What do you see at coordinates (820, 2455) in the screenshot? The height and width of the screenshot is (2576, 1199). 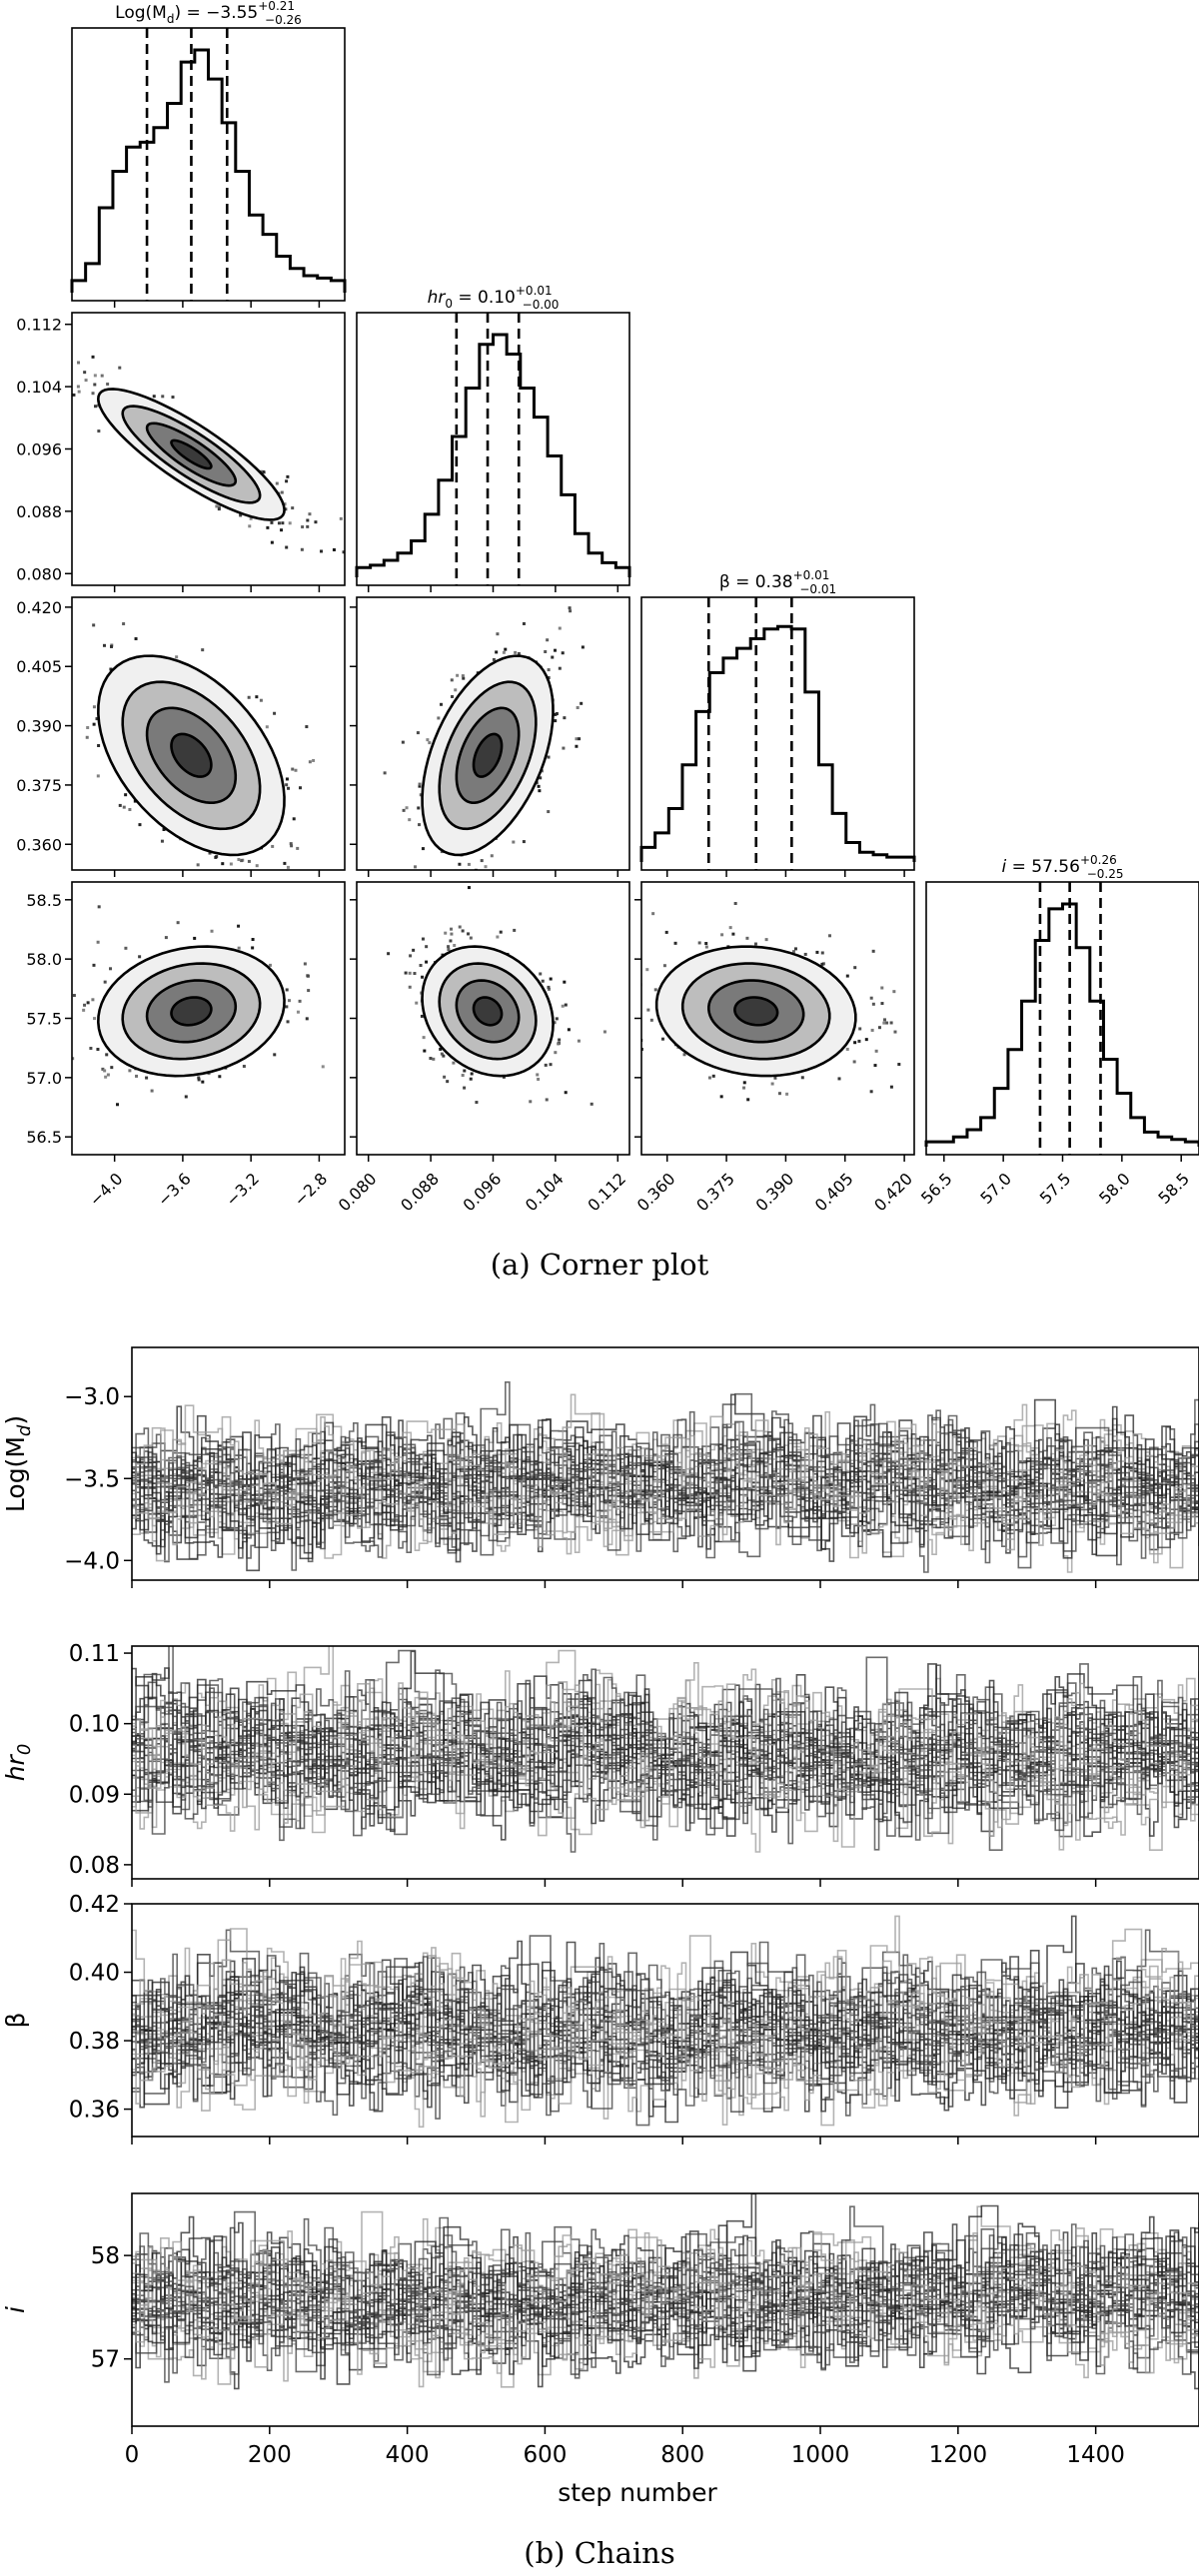 I see `x-tick-label: 1000` at bounding box center [820, 2455].